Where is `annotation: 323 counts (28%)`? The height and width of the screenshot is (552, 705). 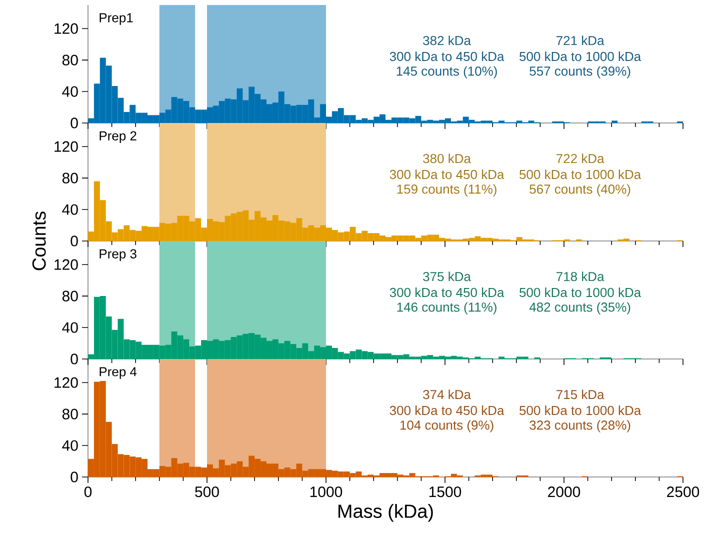 annotation: 323 counts (28%) is located at coordinates (580, 426).